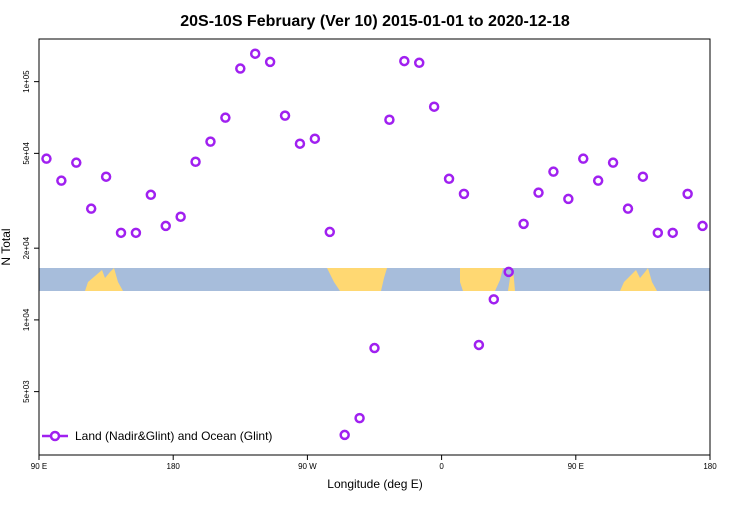 The image size is (750, 505). I want to click on y-axis-label: N Total, so click(6, 246).